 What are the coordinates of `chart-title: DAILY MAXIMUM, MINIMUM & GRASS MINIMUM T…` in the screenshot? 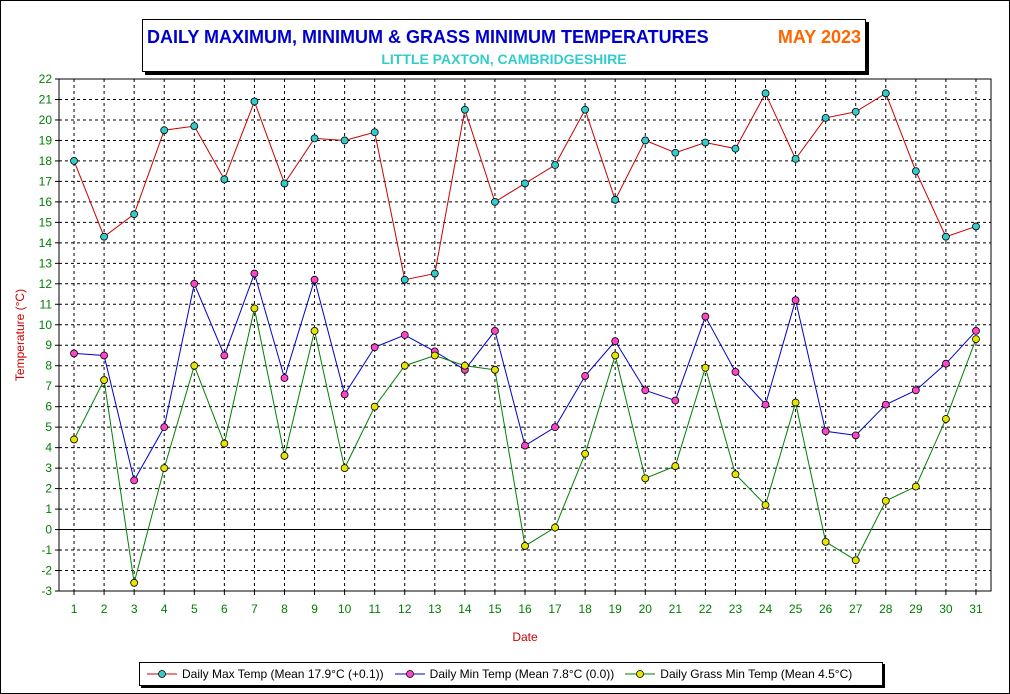 It's located at (428, 37).